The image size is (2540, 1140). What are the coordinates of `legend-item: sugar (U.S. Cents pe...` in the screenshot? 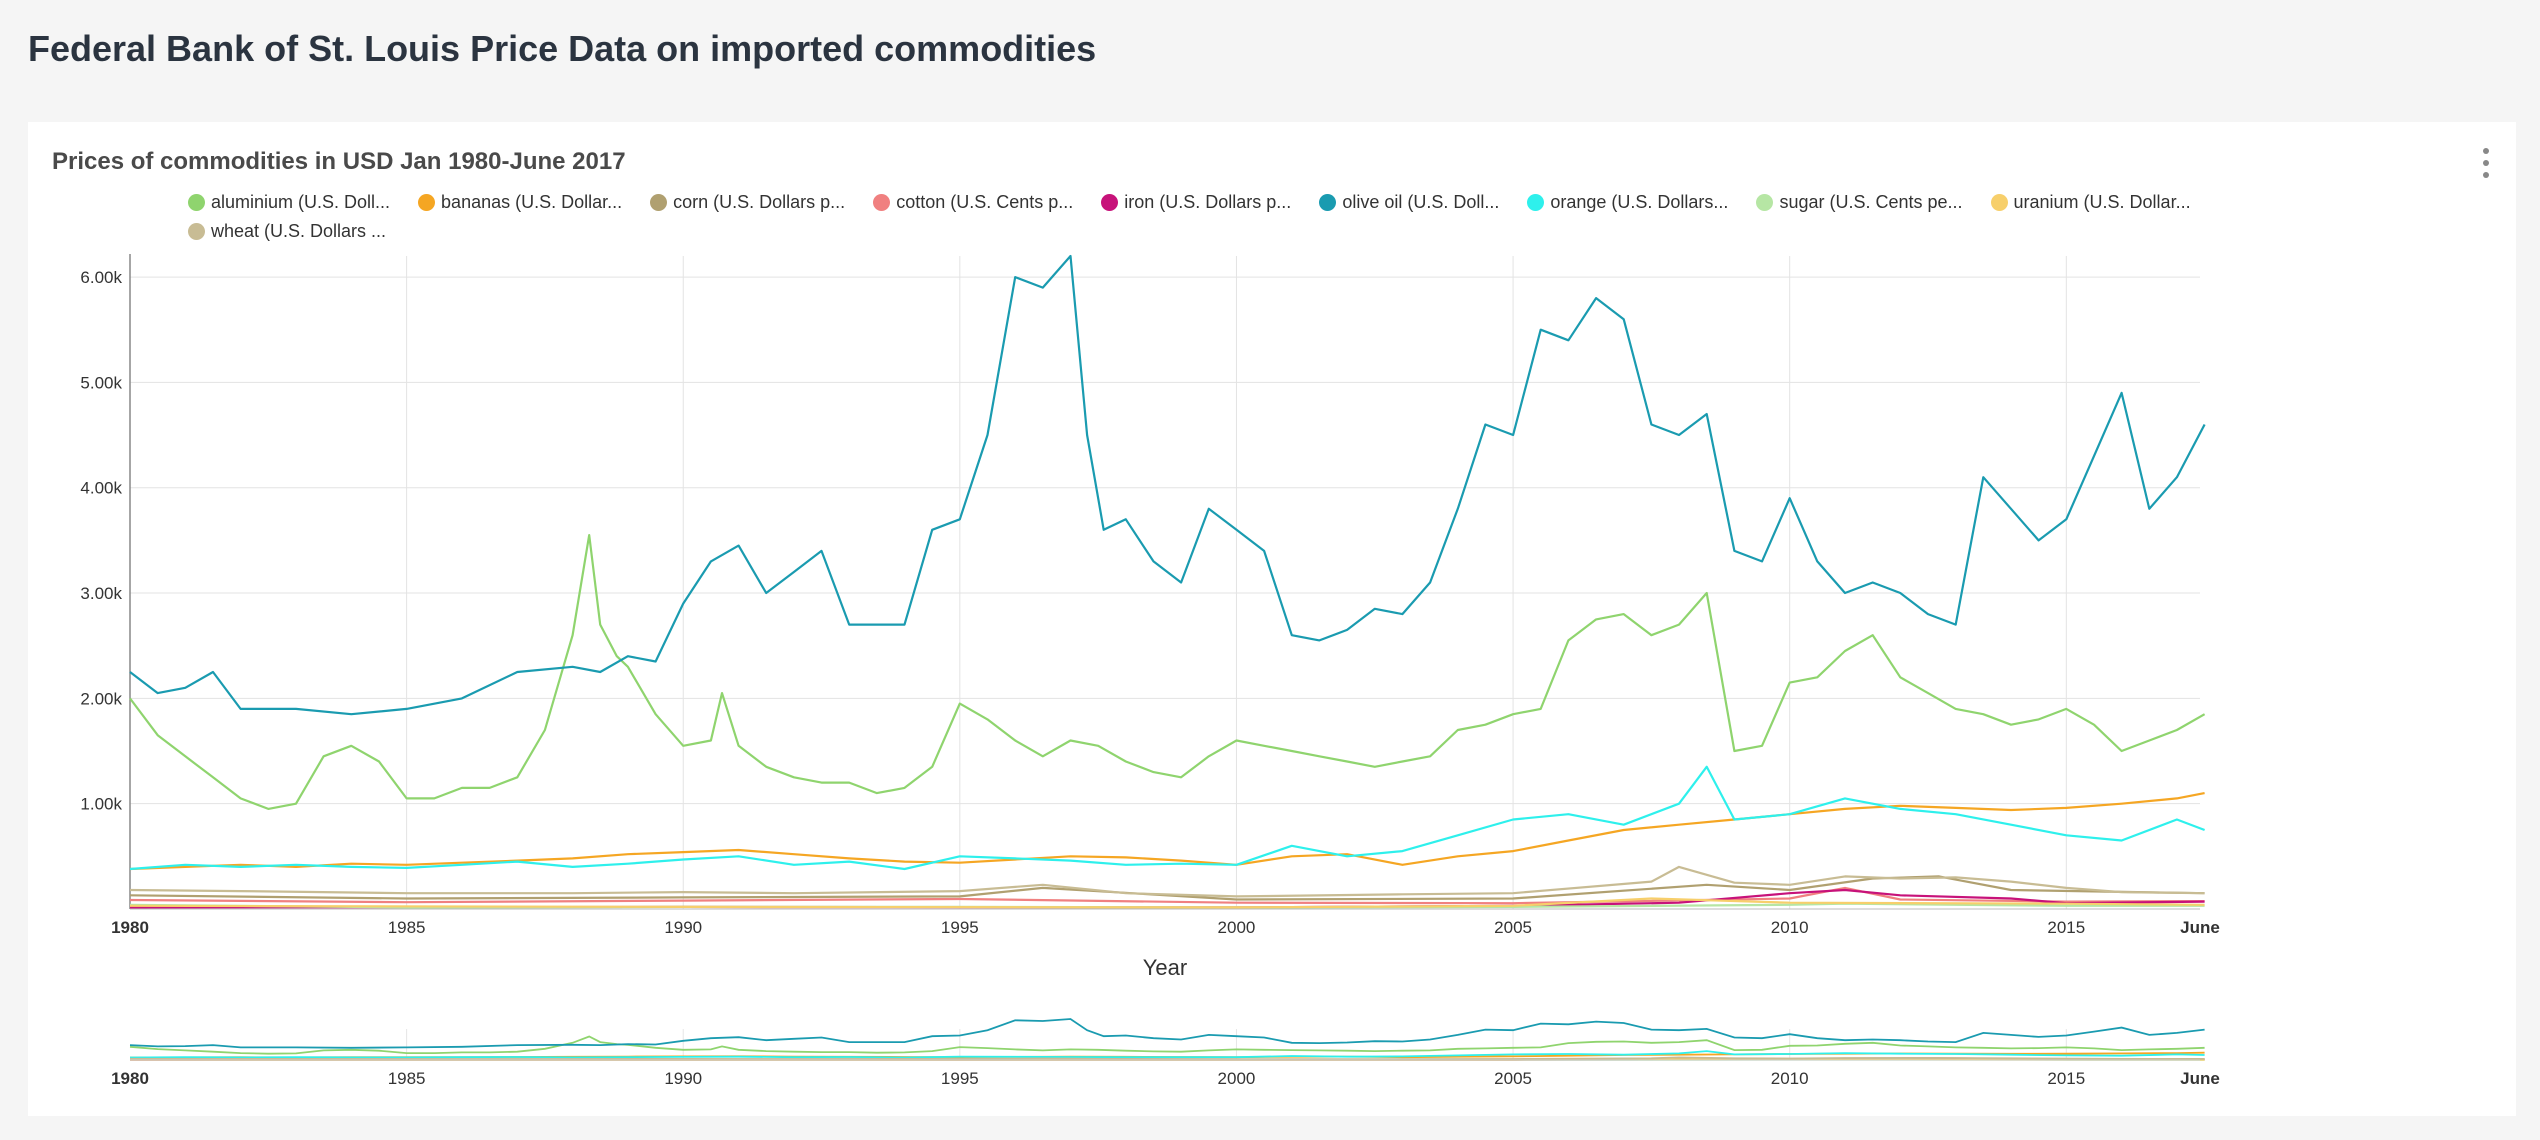 It's located at (1859, 202).